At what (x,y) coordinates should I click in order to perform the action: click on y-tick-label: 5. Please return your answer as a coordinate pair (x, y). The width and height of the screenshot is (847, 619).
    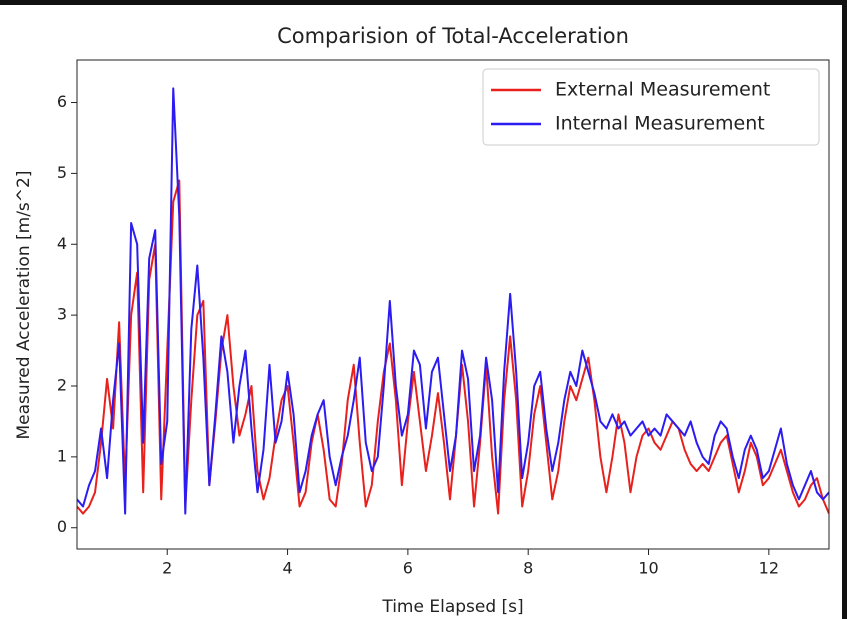
    Looking at the image, I should click on (62, 172).